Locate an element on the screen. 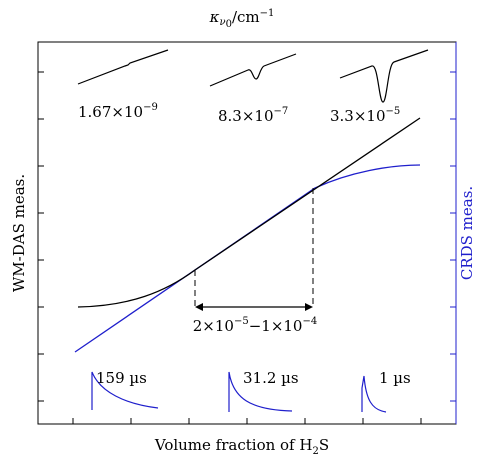 Image resolution: width=484 pixels, height=457 pixels. absorption-label-3: 3.3×10⁻⁵ is located at coordinates (365, 115).